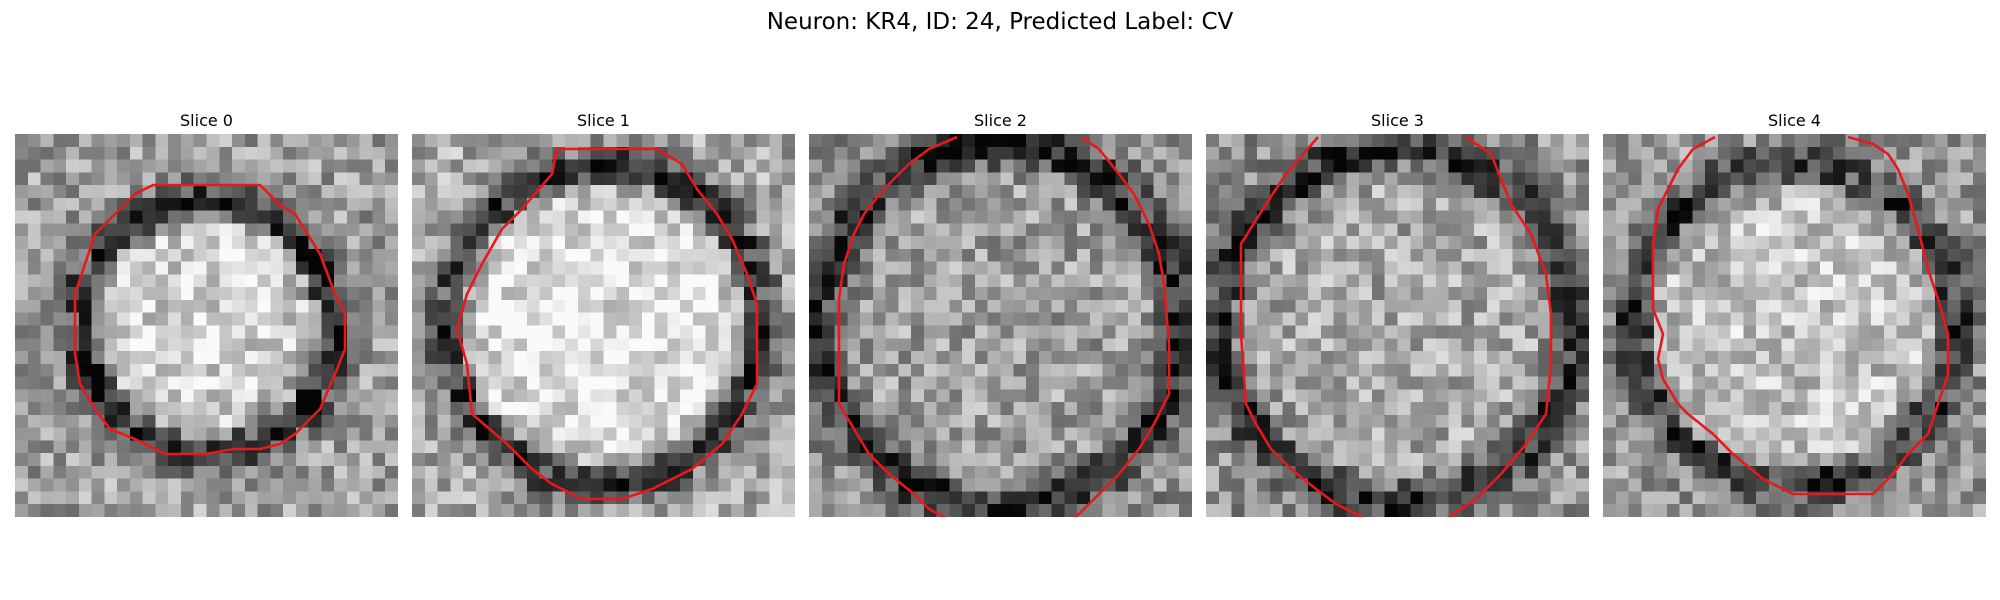 This screenshot has height=600, width=2000. I want to click on slice-title: Slice 3, so click(1397, 120).